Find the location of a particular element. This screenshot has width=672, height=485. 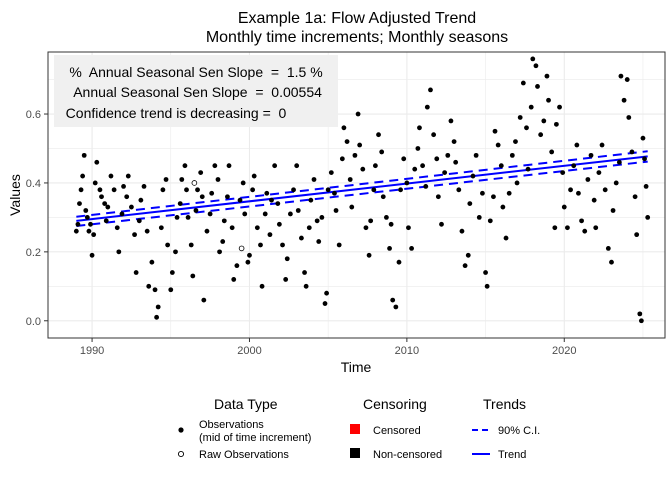

annotation-line-3: Confidence trend is decreasing = 0 is located at coordinates (176, 113).